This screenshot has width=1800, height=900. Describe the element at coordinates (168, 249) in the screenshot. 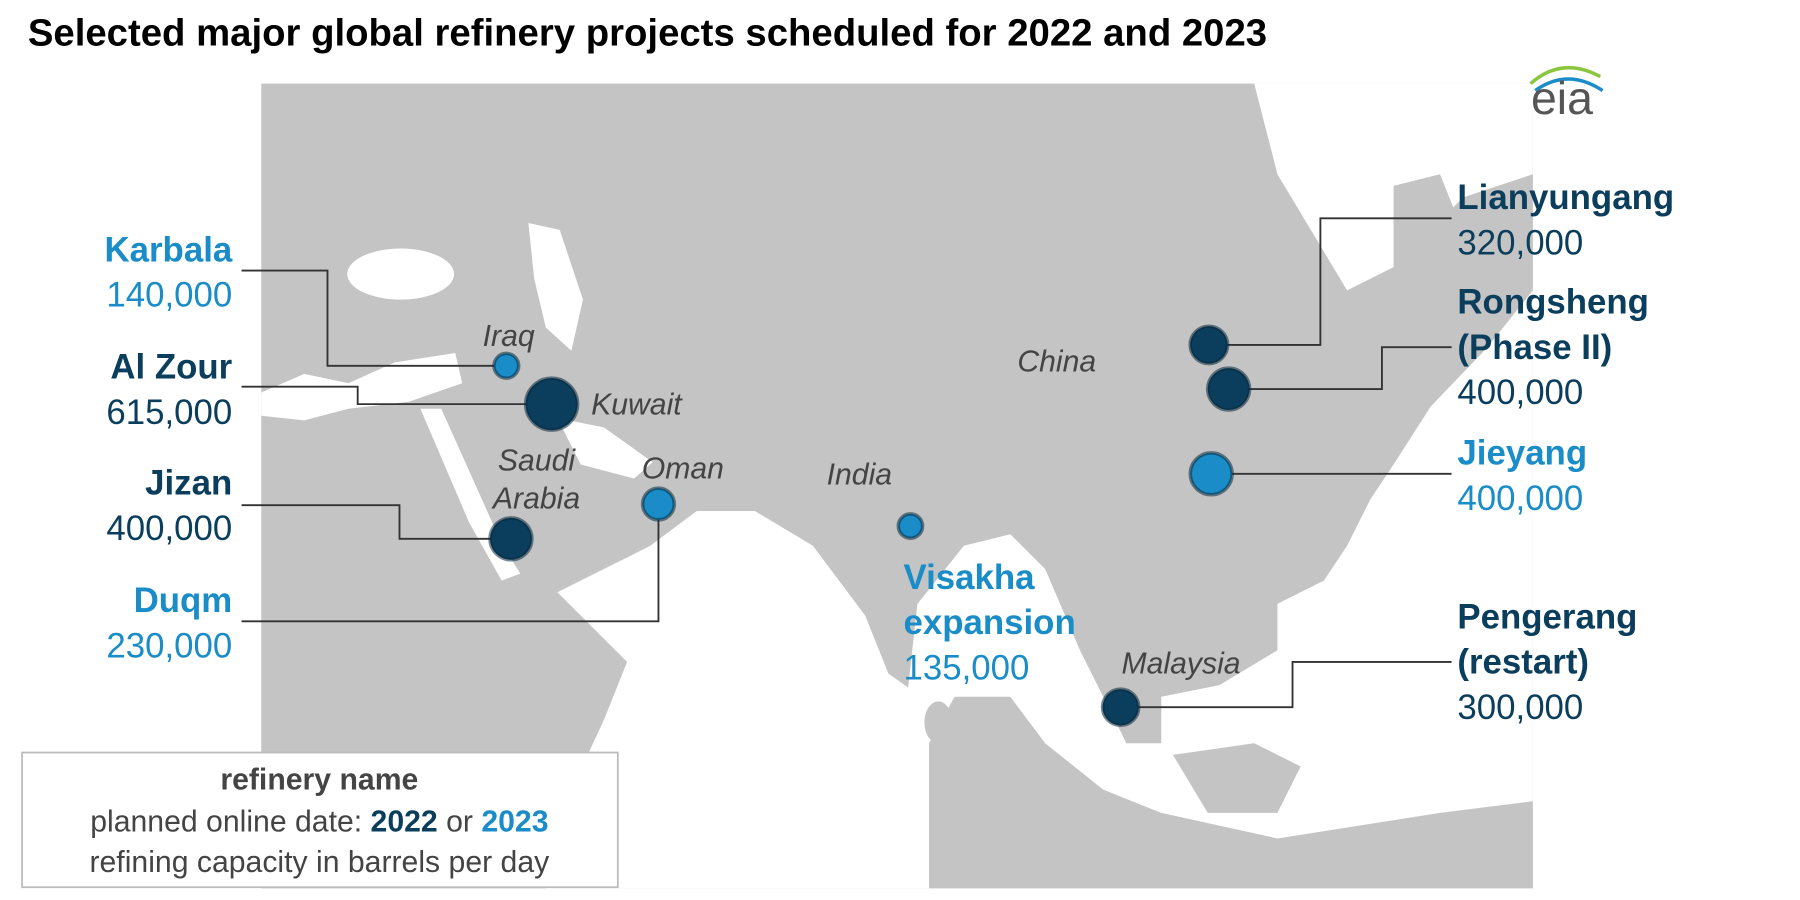

I see `refinery-name: Karbala` at that location.